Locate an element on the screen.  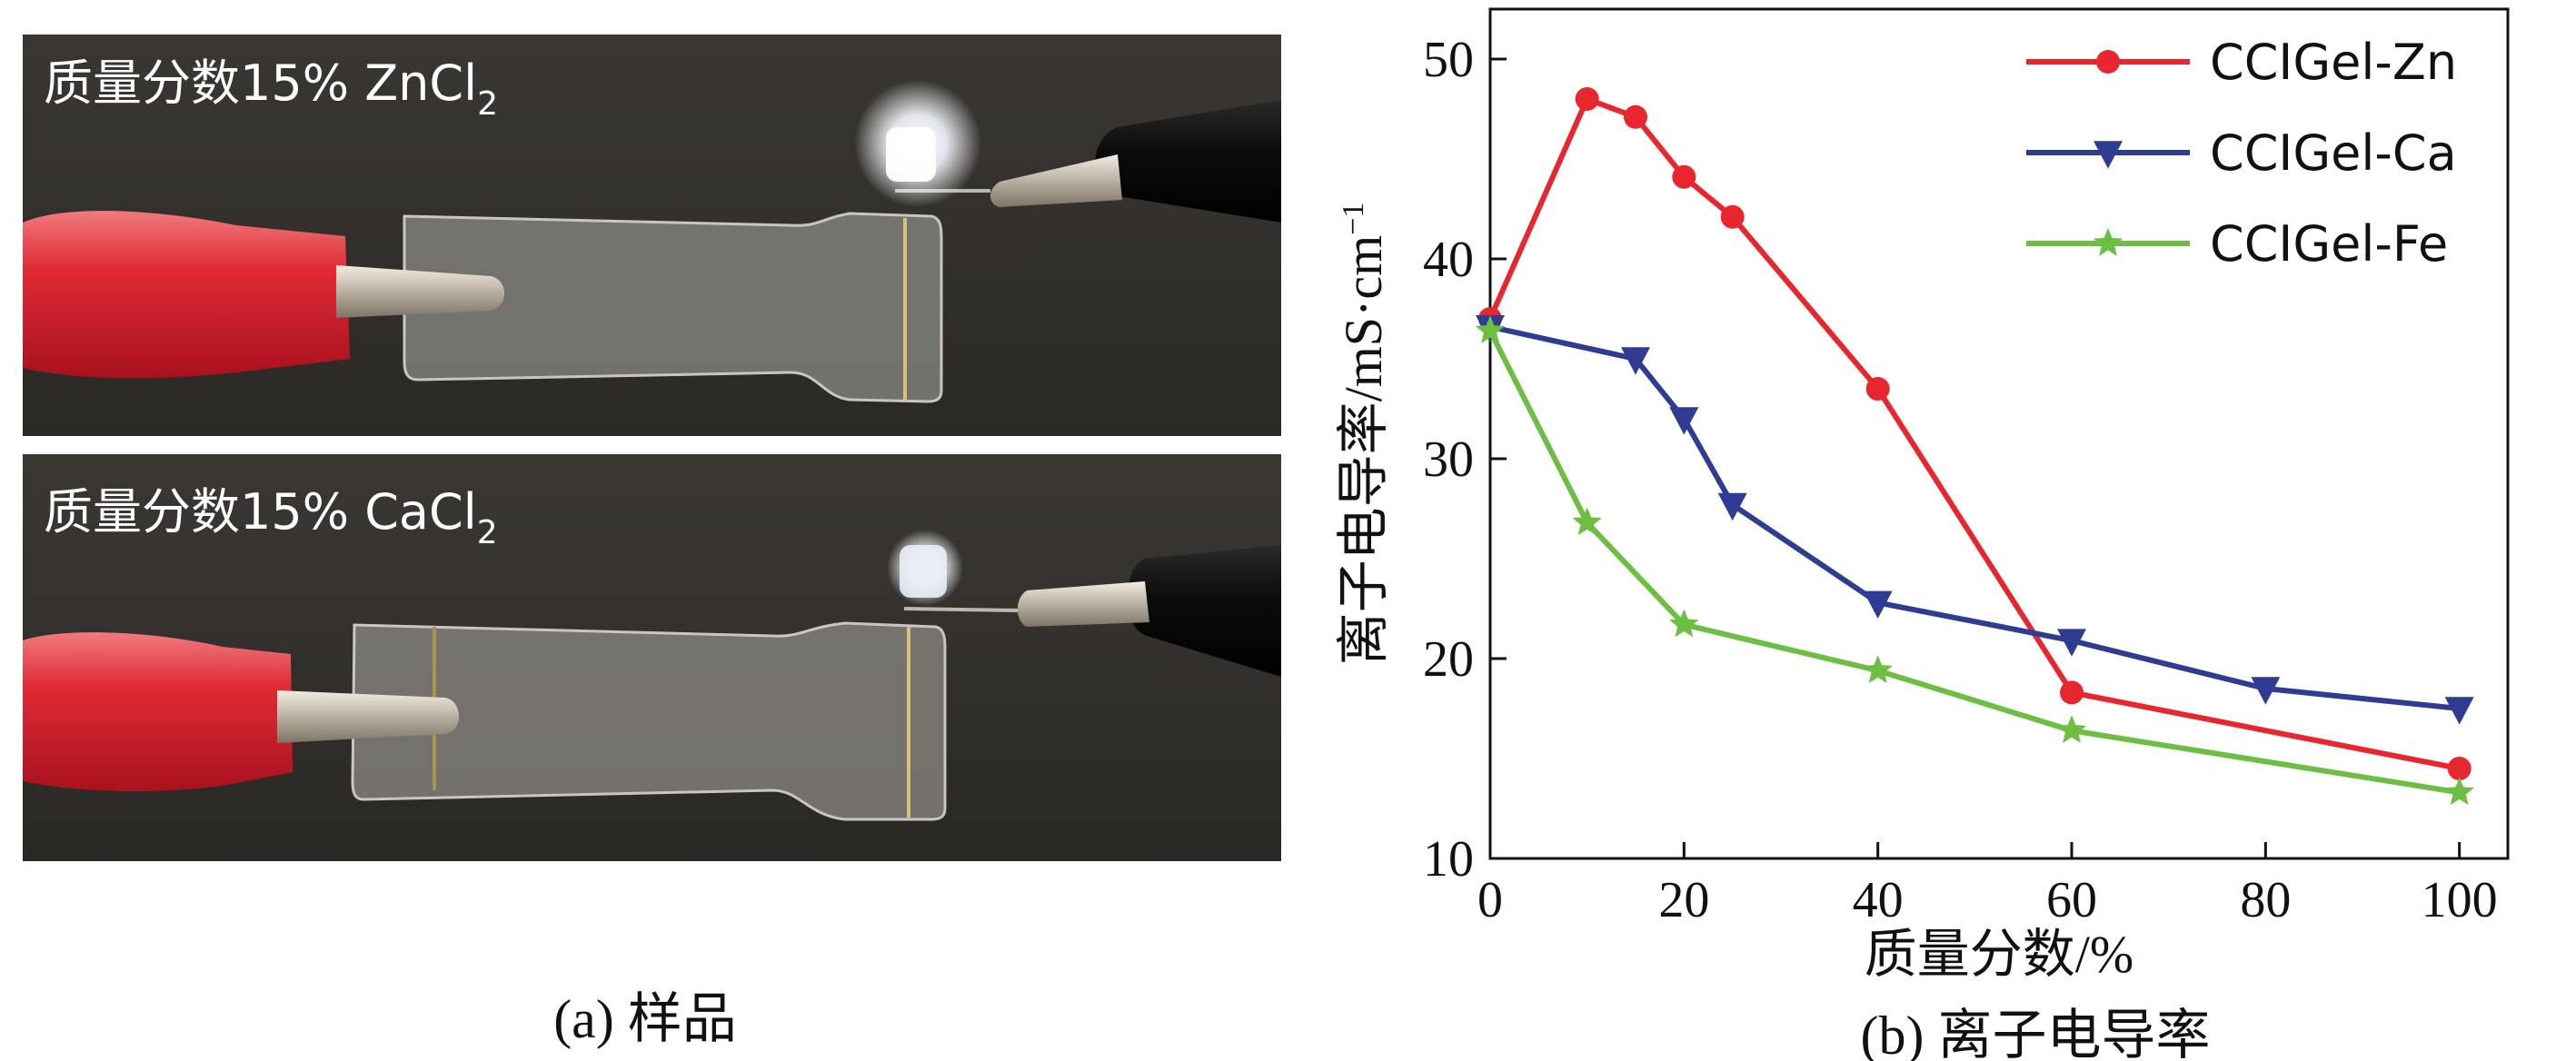
series-ccigel-ca is located at coordinates (1975, 520).